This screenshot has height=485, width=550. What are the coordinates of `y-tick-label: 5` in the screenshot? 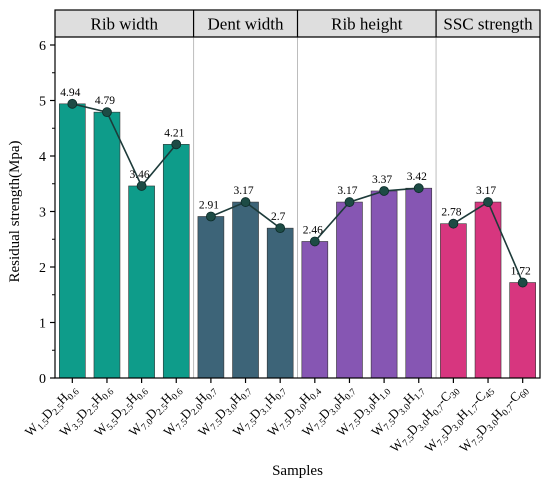 It's located at (42, 102).